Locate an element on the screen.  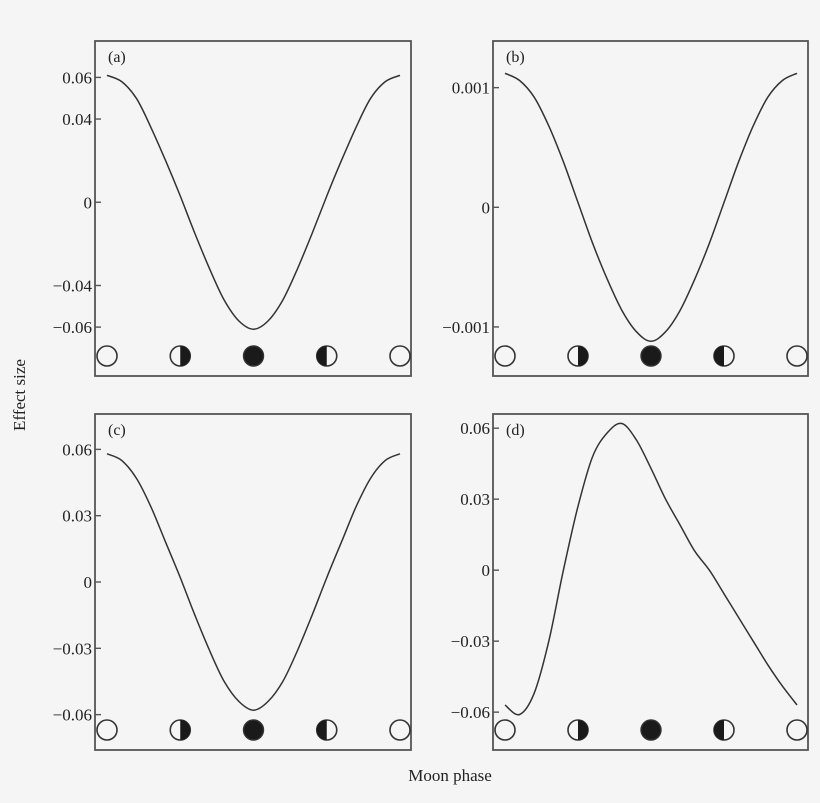
y-tick-label: 0.001 is located at coordinates (471, 88).